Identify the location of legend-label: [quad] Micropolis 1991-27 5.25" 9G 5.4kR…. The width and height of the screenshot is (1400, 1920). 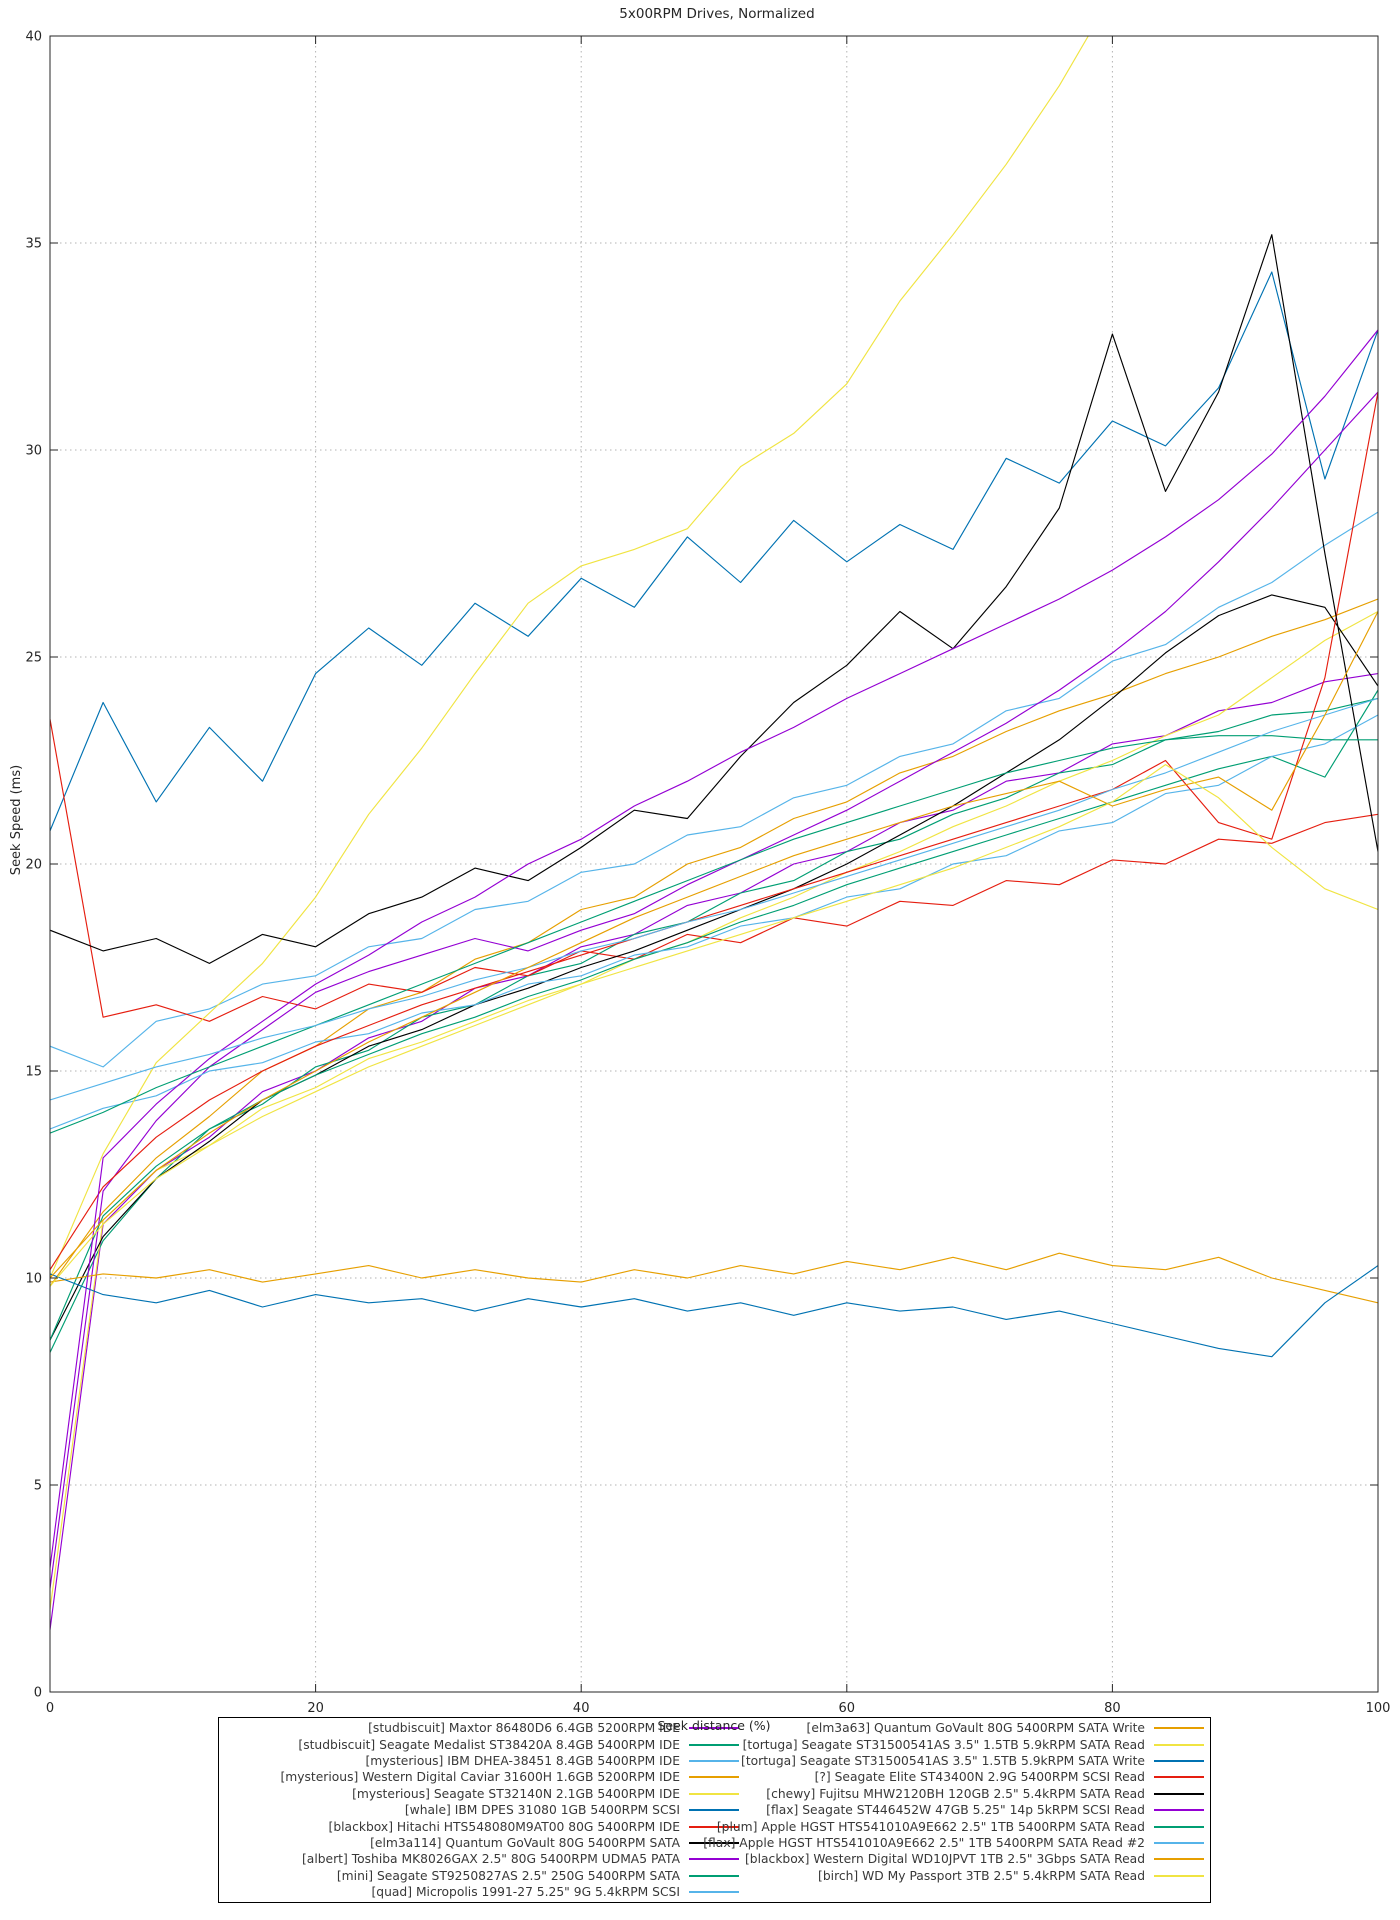
(526, 1892).